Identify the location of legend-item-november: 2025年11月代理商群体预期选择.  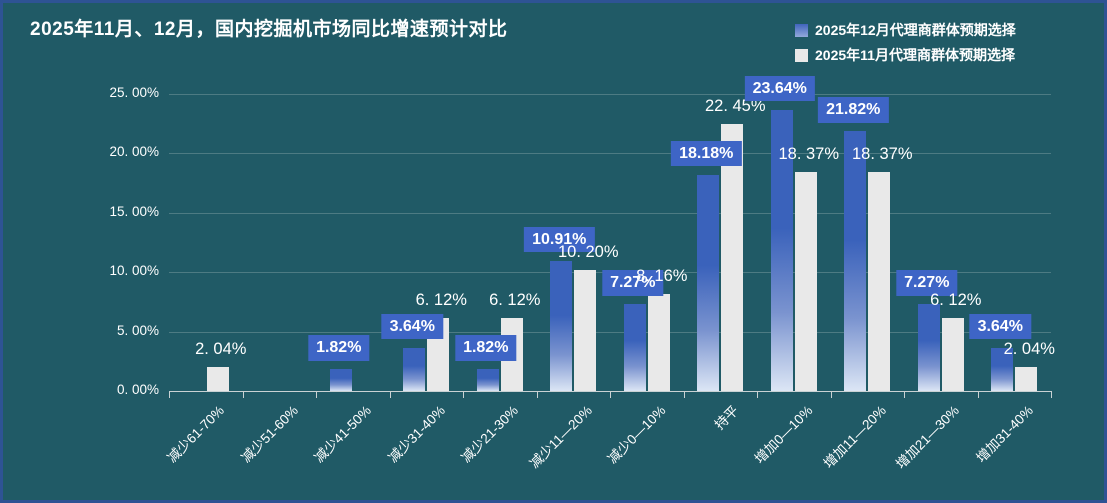
(905, 55).